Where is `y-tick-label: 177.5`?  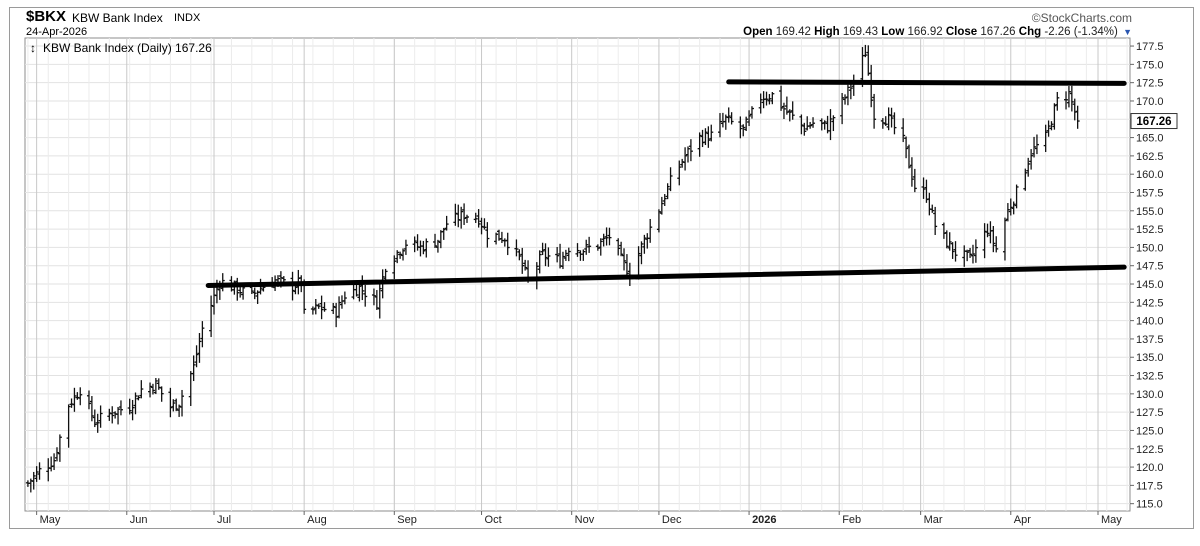 y-tick-label: 177.5 is located at coordinates (1150, 47).